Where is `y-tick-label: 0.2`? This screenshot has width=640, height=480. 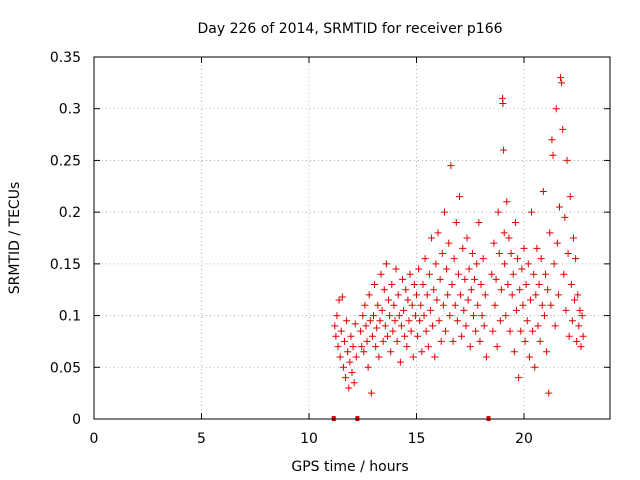
y-tick-label: 0.2 is located at coordinates (70, 213).